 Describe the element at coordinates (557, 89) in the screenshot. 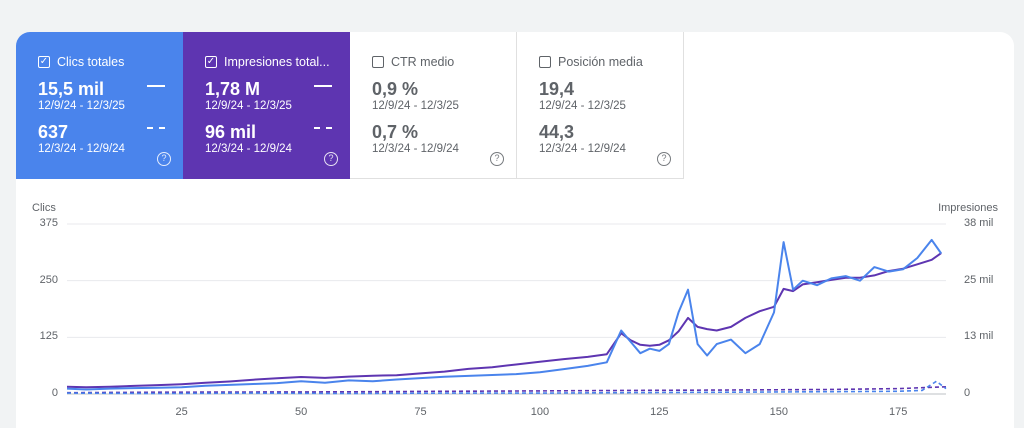

I see `metric-value-current: 19,4` at that location.